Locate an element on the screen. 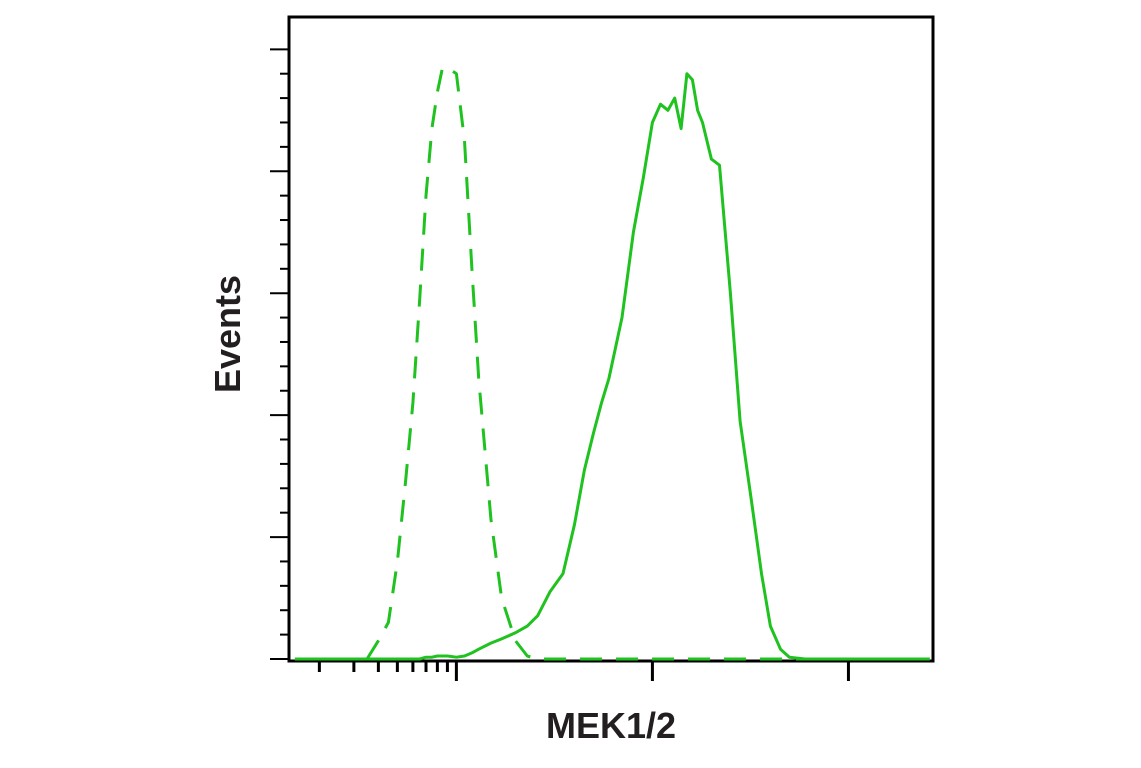 The width and height of the screenshot is (1141, 768). y-axis-title: Events is located at coordinates (227, 334).